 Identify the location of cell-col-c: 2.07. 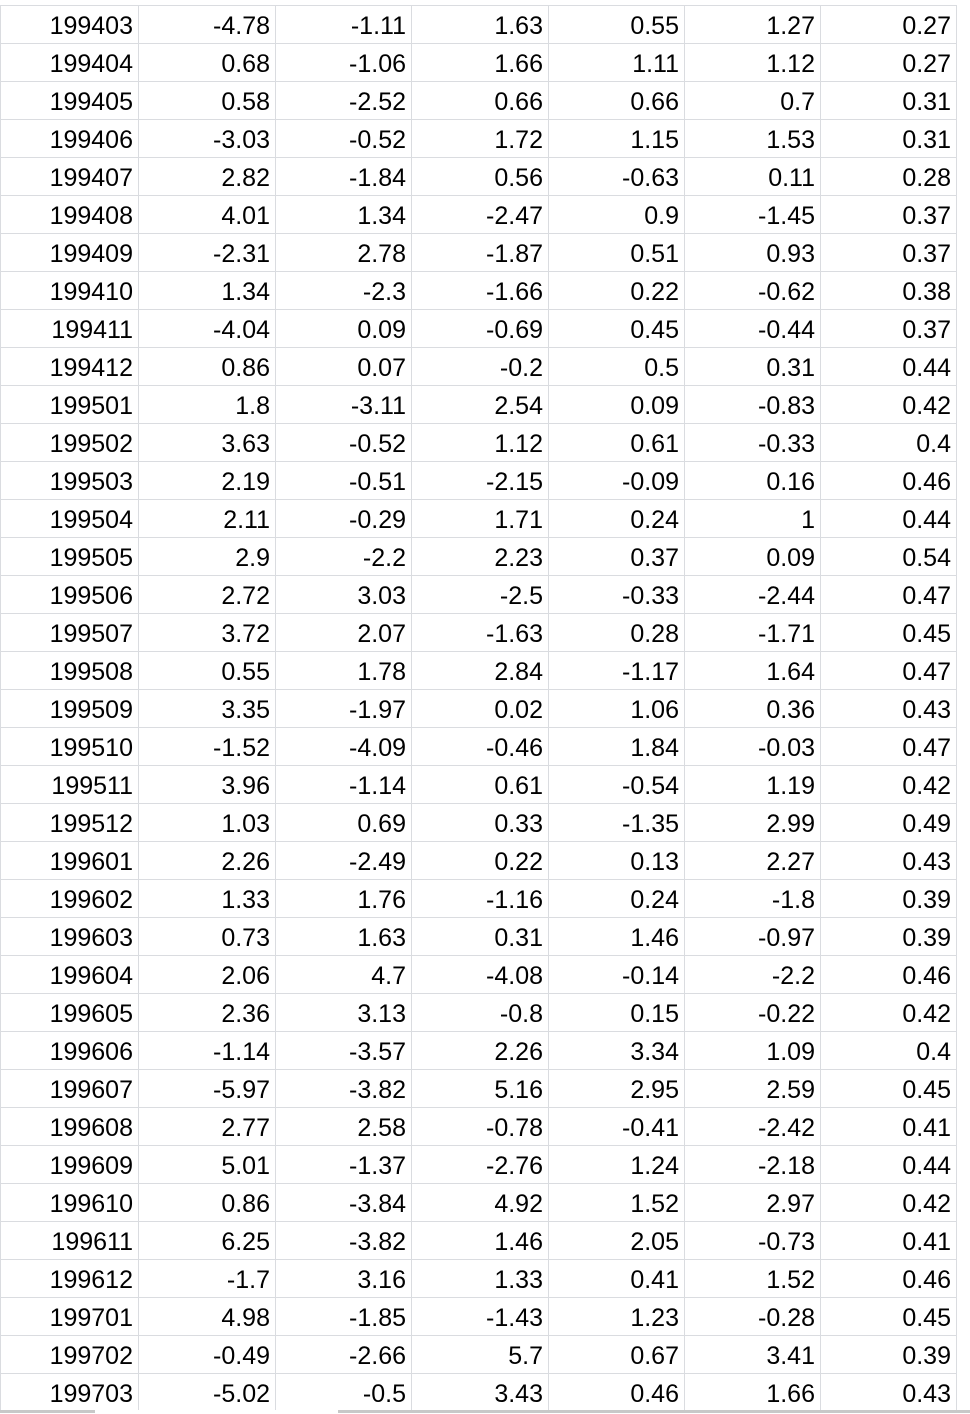
(343, 632).